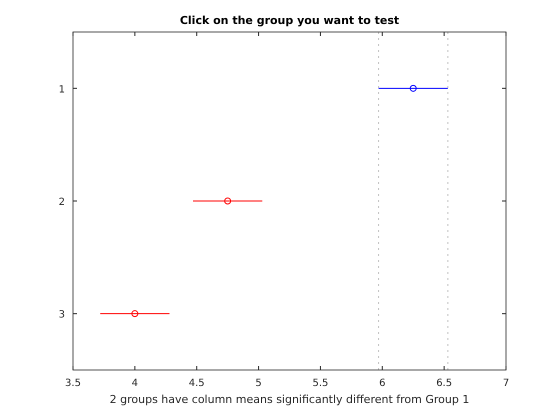 This screenshot has height=420, width=560. What do you see at coordinates (61, 202) in the screenshot?
I see `y-tick-label: 2` at bounding box center [61, 202].